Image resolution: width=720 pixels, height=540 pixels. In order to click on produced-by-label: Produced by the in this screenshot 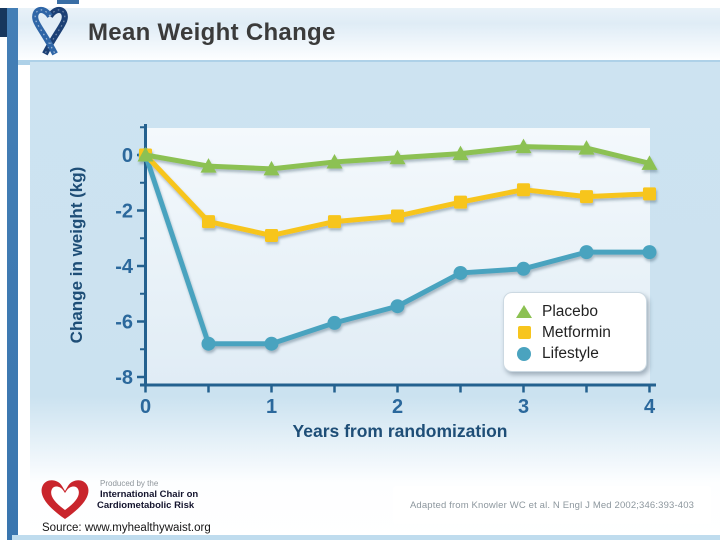, I will do `click(129, 483)`.